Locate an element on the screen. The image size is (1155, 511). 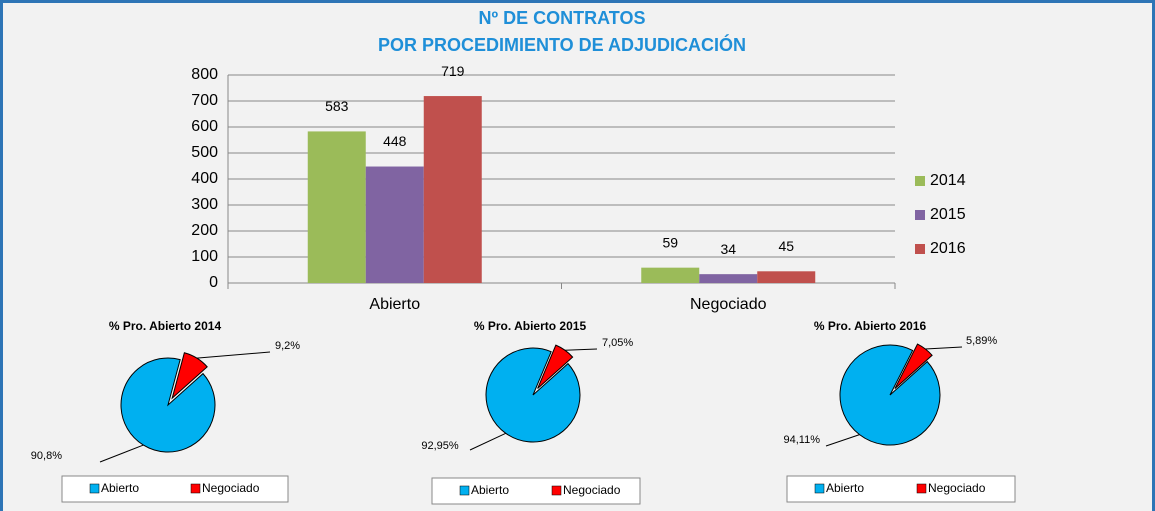
legend-label: 2016 is located at coordinates (948, 248).